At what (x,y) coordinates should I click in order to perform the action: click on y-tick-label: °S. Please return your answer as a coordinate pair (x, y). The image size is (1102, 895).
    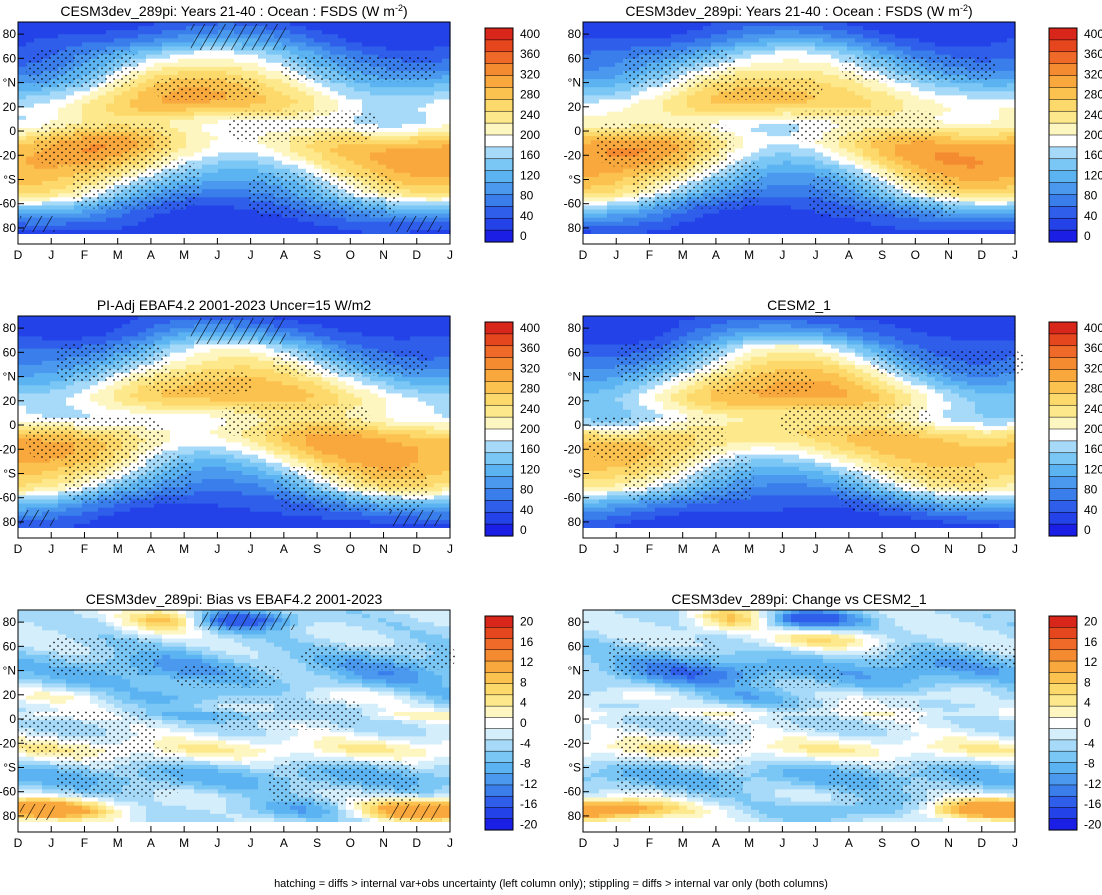
    Looking at the image, I should click on (9, 767).